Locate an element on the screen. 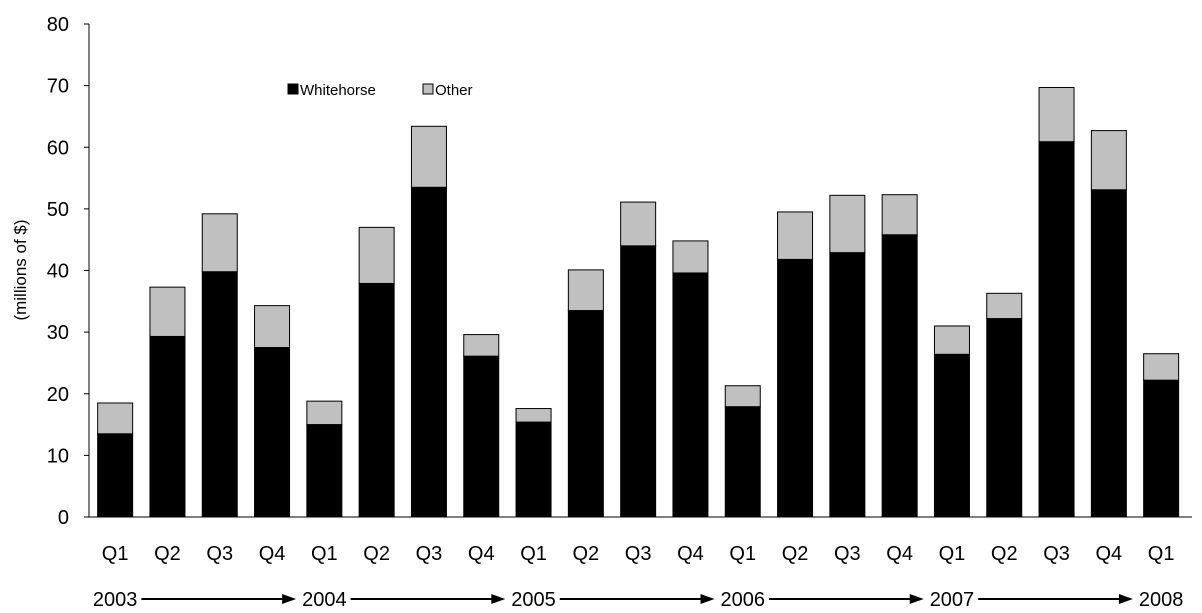 The image size is (1202, 613). year-label: 2006 is located at coordinates (743, 600).